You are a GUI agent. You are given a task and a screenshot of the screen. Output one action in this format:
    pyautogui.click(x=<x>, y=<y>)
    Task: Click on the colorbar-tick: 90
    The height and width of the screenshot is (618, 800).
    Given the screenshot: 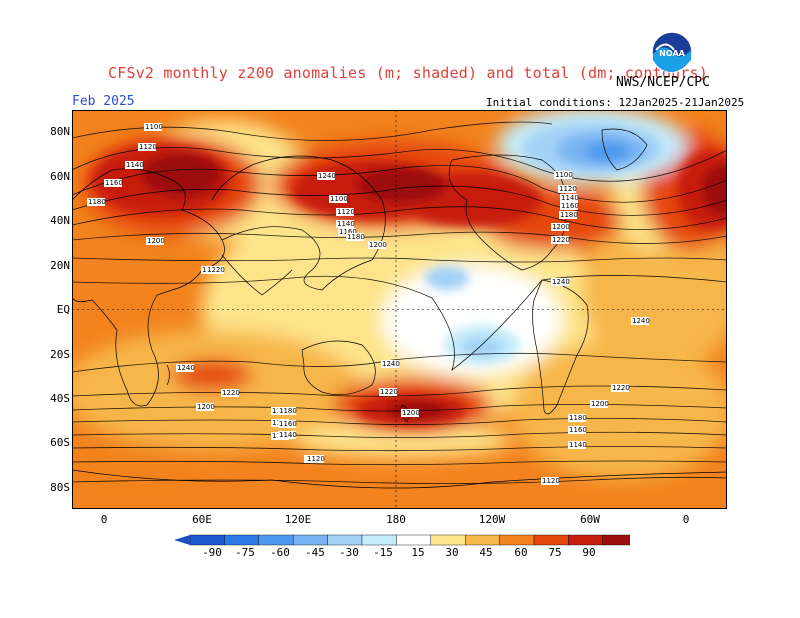 What is the action you would take?
    pyautogui.click(x=589, y=552)
    